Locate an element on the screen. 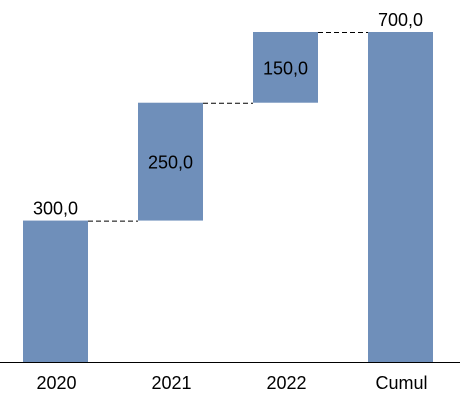 Image resolution: width=460 pixels, height=401 pixels. data-label-2022: 150,0 is located at coordinates (285, 68).